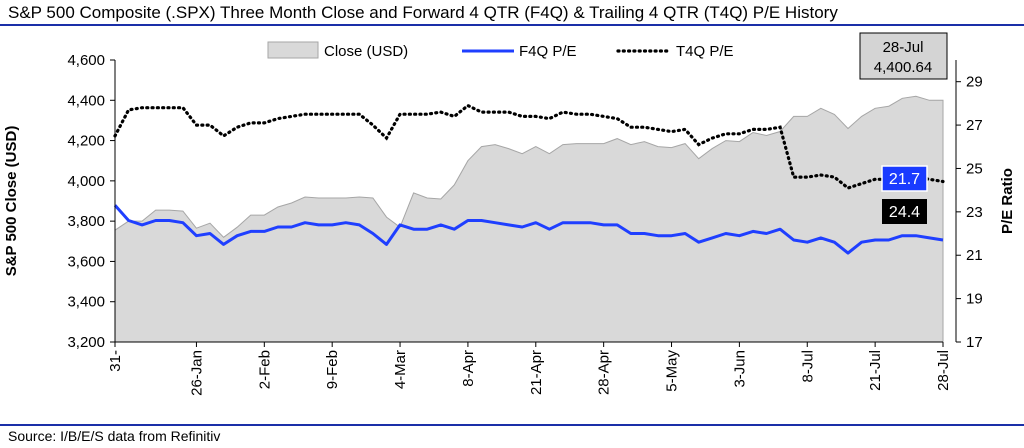 This screenshot has width=1024, height=448. Describe the element at coordinates (332, 369) in the screenshot. I see `x-tick-label: 9-Feb` at that location.